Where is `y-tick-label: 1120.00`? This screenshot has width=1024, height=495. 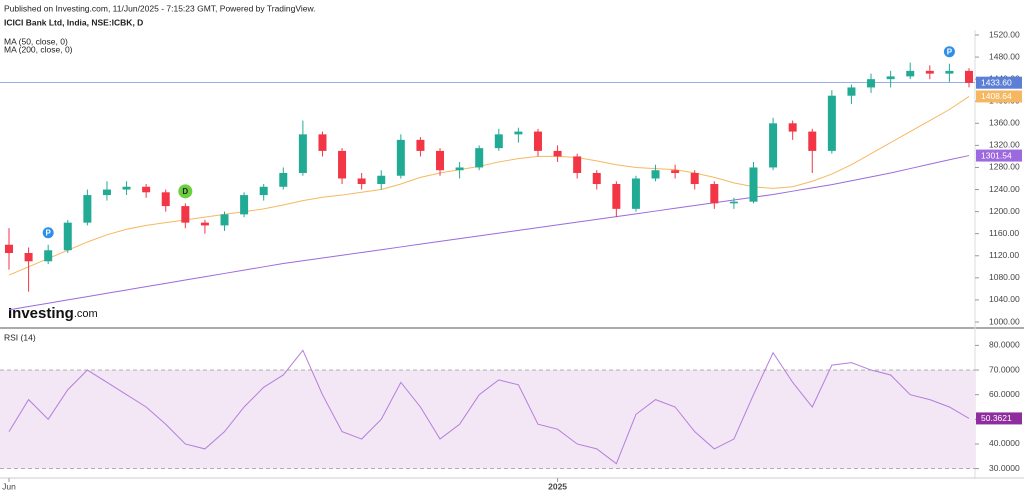 y-tick-label: 1120.00 is located at coordinates (1004, 255).